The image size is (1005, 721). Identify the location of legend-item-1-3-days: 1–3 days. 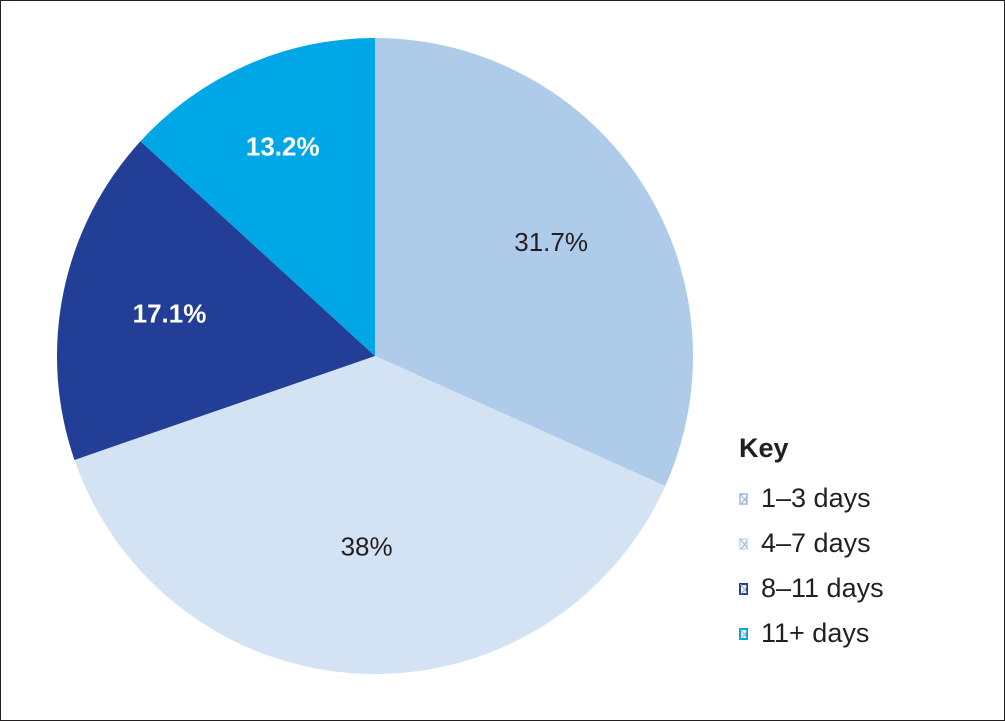
(811, 498).